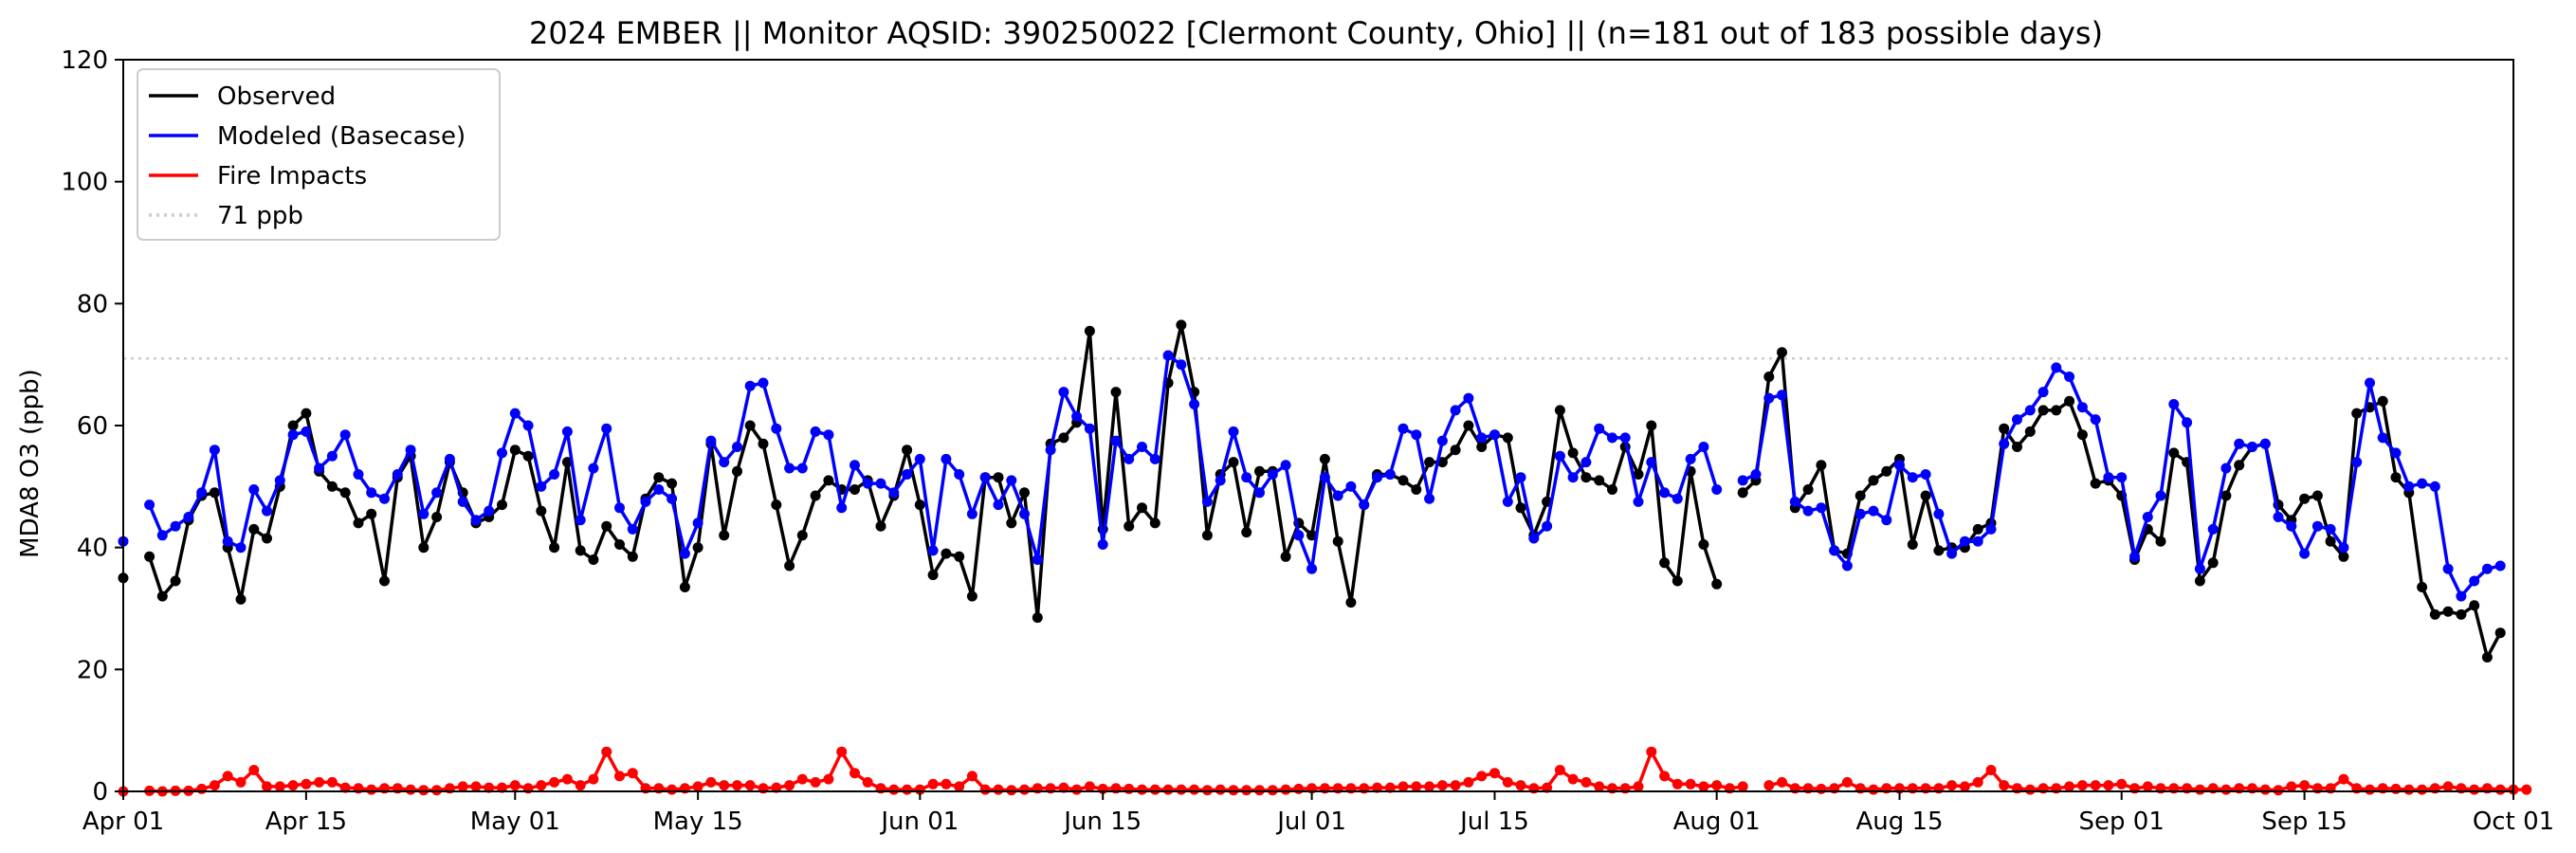 The image size is (2576, 853). Describe the element at coordinates (292, 176) in the screenshot. I see `legend-label: Fire Impacts` at that location.